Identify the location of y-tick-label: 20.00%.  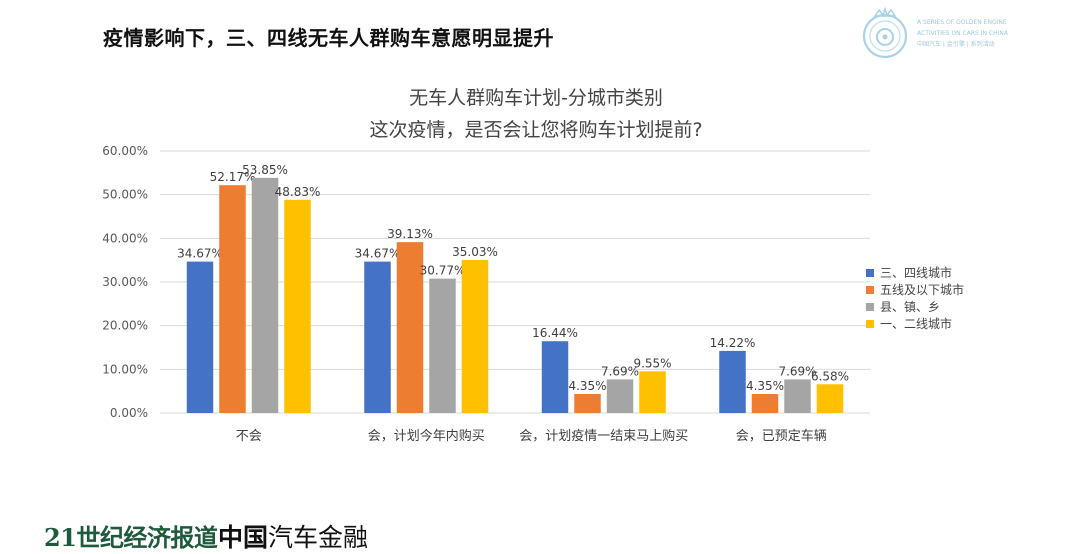
(125, 326).